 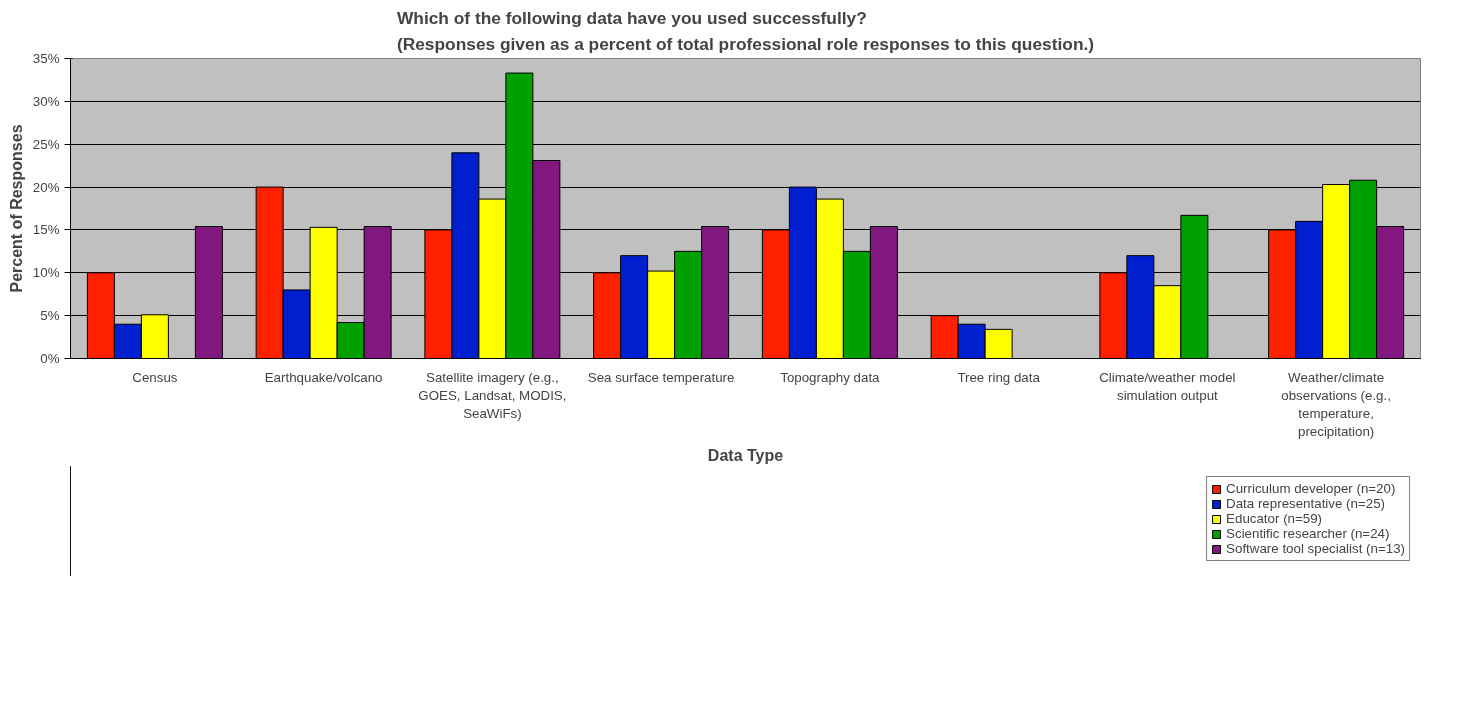 I want to click on y-tick-label: 0%, so click(x=50, y=358).